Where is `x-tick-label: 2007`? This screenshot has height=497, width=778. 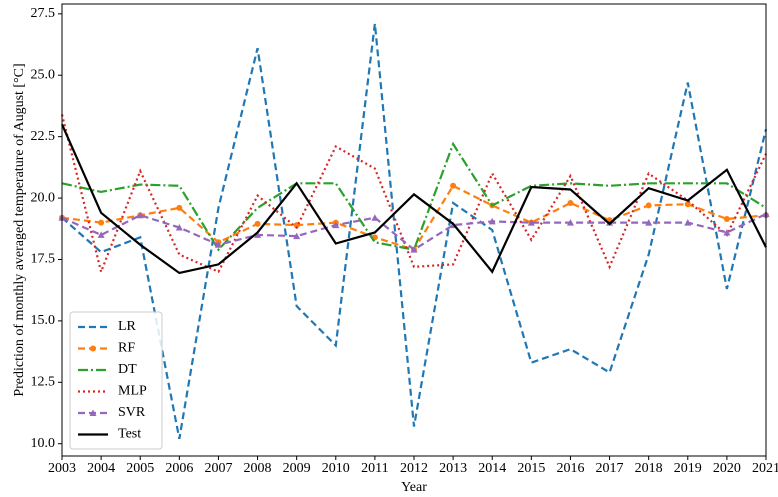 x-tick-label: 2007 is located at coordinates (218, 468).